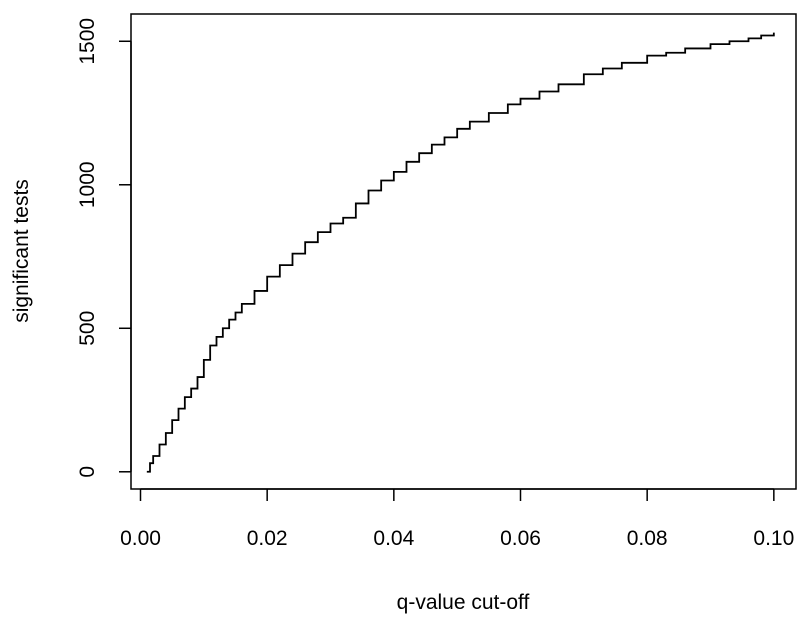  Describe the element at coordinates (267, 538) in the screenshot. I see `x-tick-label: 0.02` at that location.